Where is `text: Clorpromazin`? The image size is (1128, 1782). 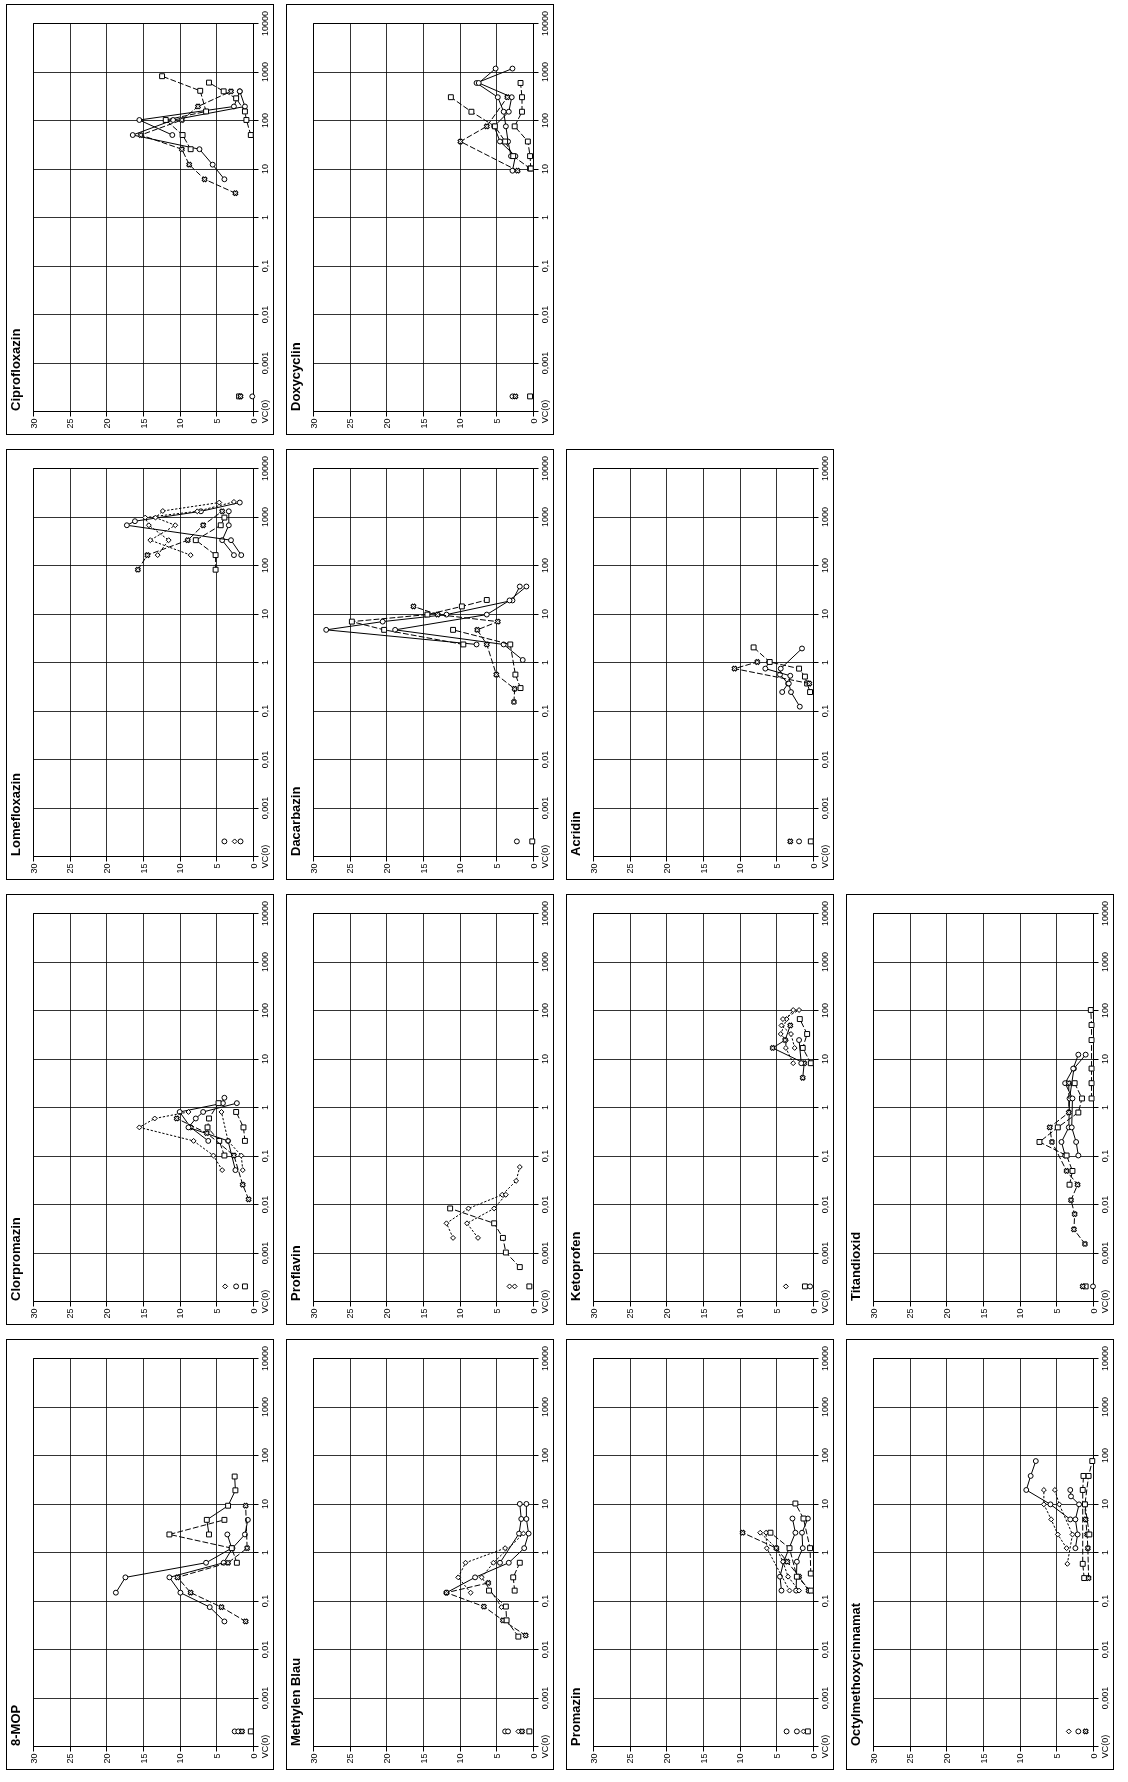
text: Clorpromazin is located at coordinates (15, 1259).